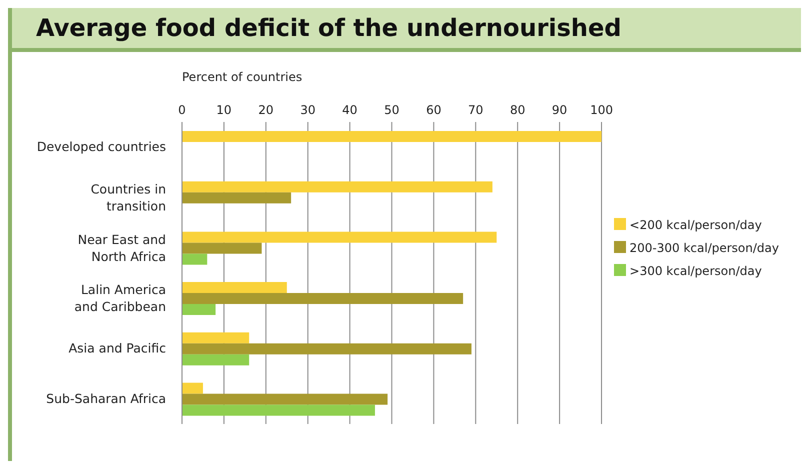 The height and width of the screenshot is (469, 809). I want to click on x-tick-label: 90, so click(560, 110).